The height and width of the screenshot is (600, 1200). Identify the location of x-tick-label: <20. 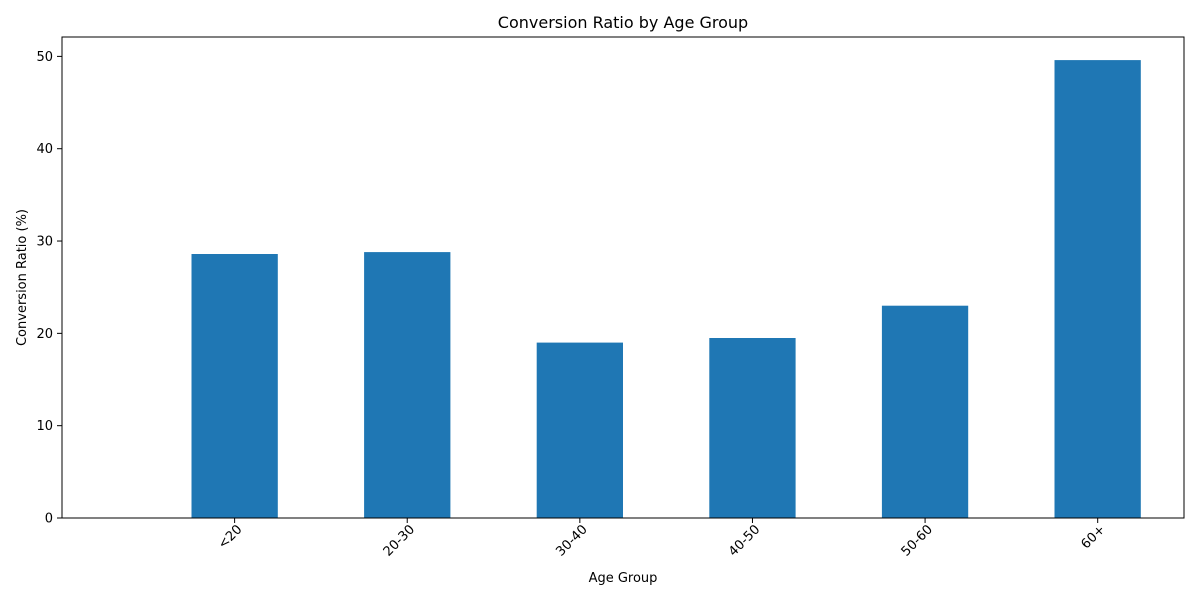
(230, 537).